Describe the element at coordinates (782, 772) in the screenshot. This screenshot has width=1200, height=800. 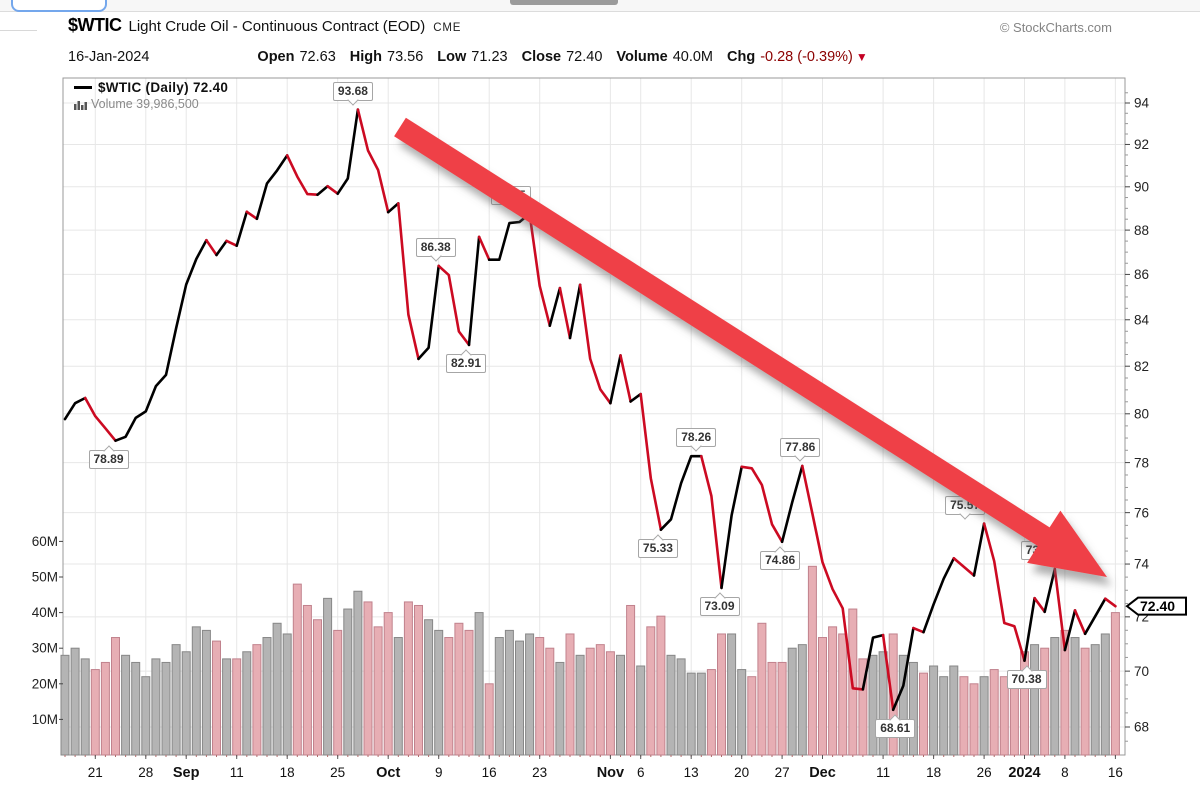
I see `x-axis-label: 27` at that location.